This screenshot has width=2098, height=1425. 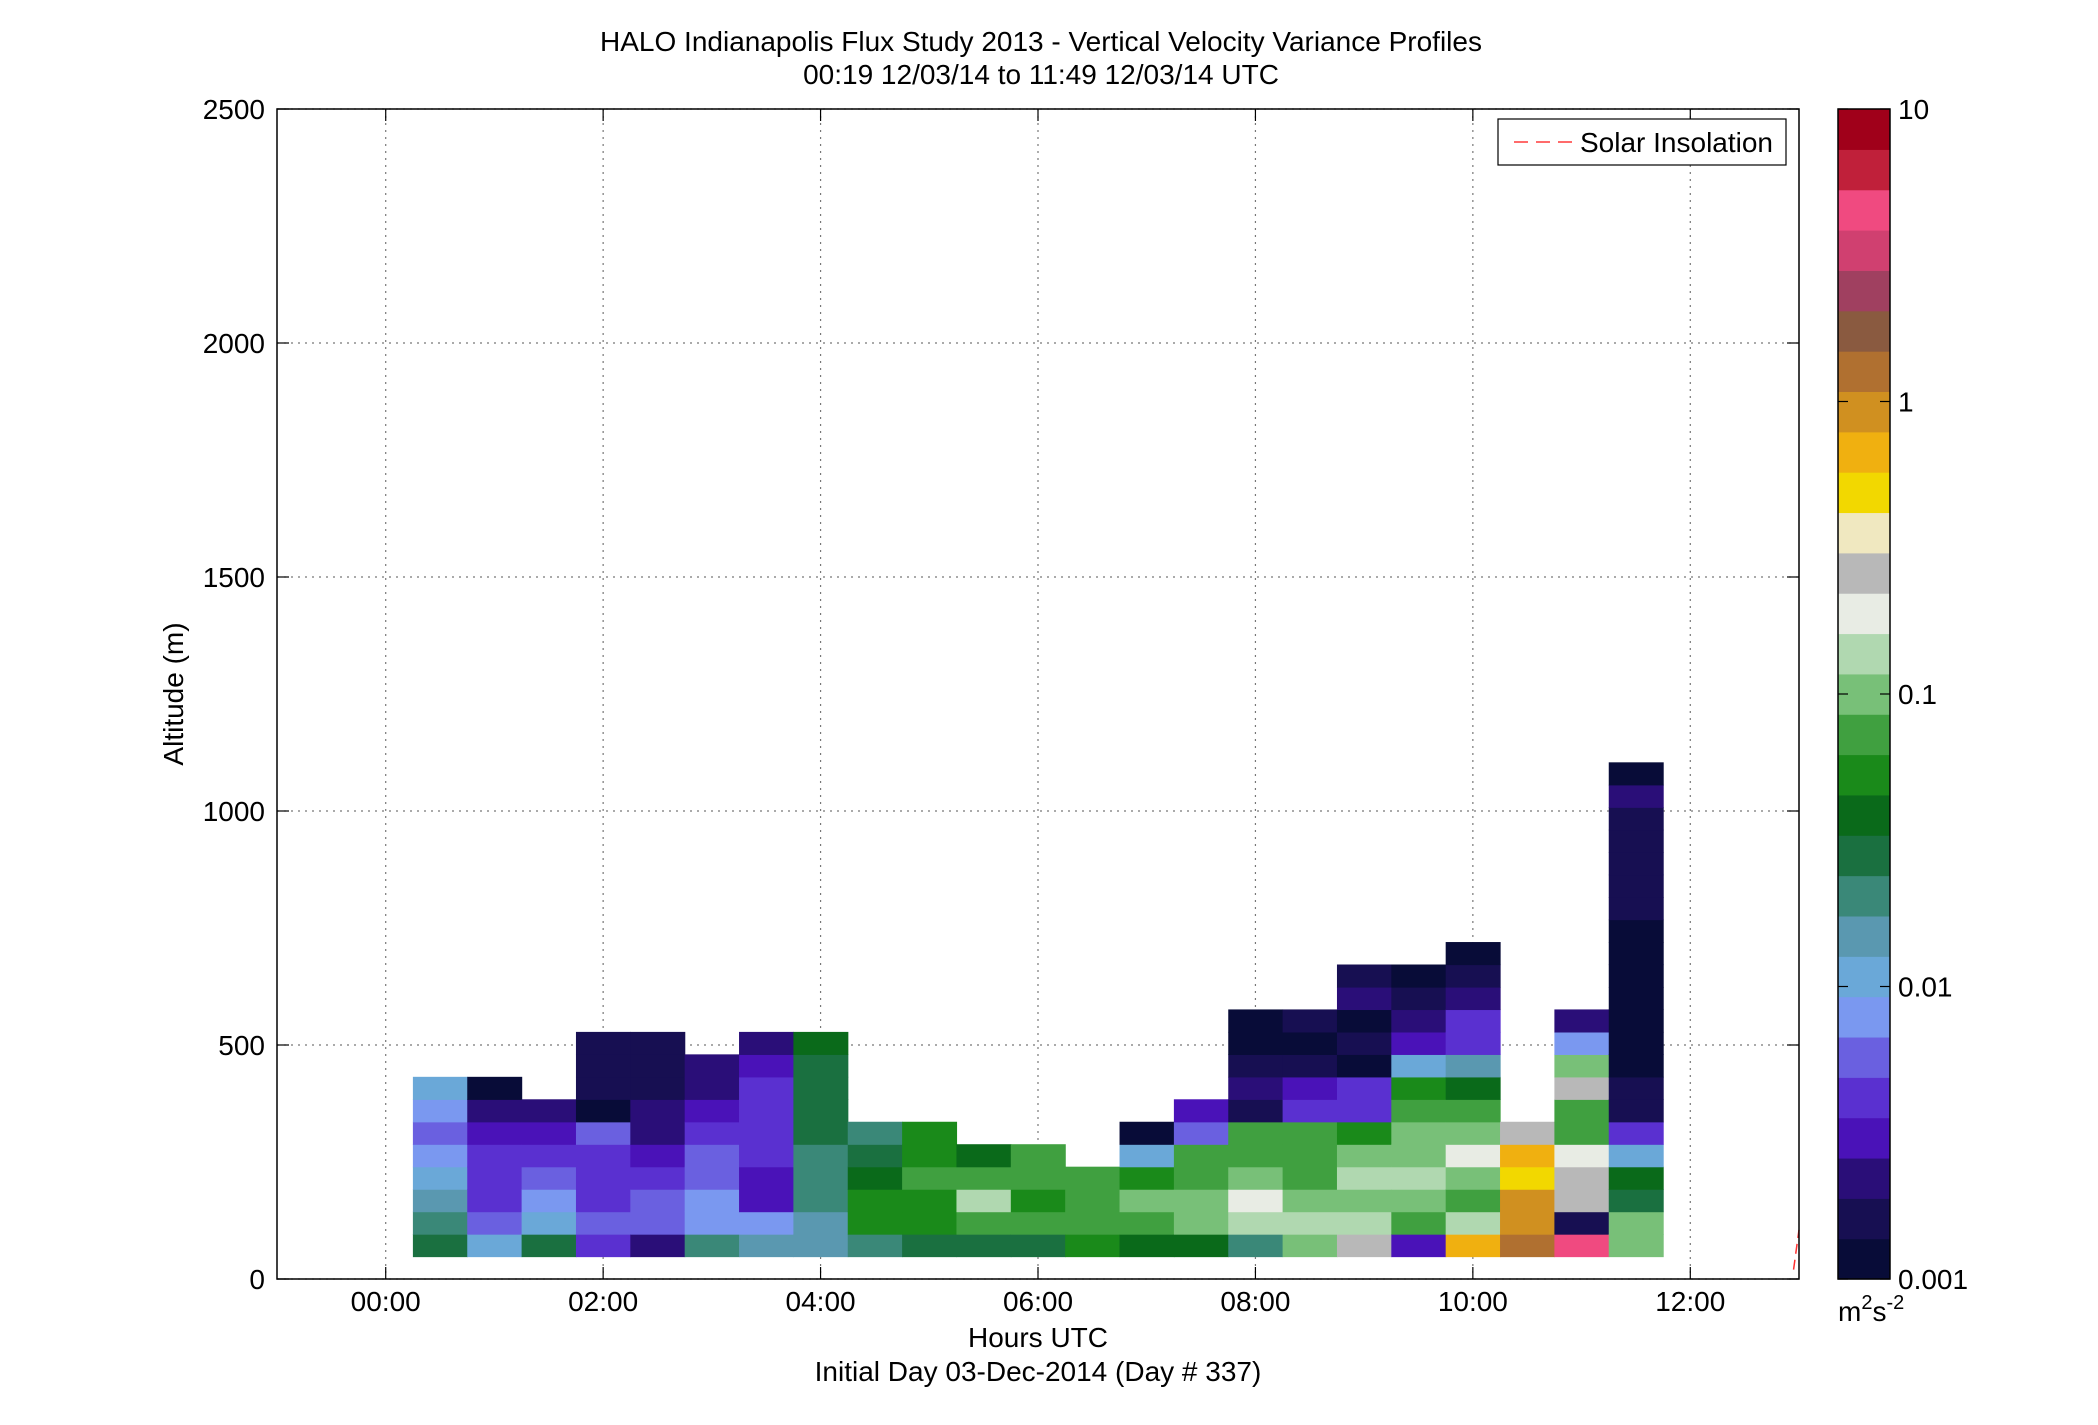 I want to click on chart-subtitle: 00:19 12/03/14 to 11:49 12/03/14 UTC, so click(x=1041, y=74).